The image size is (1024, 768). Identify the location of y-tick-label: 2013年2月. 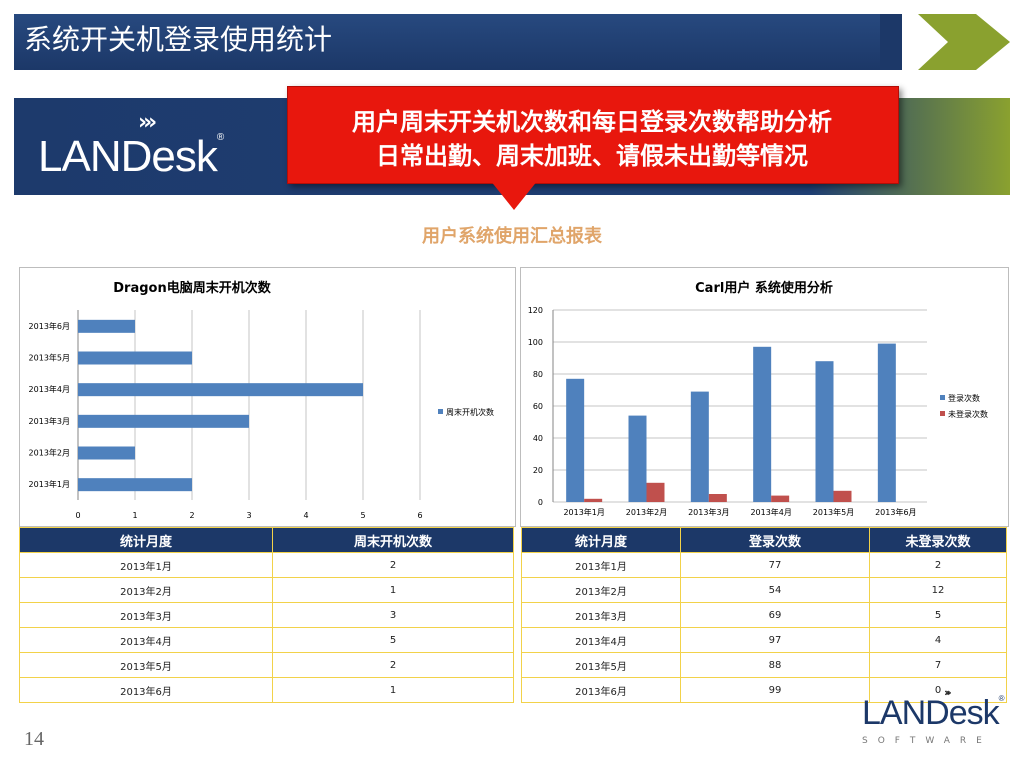
(49, 453).